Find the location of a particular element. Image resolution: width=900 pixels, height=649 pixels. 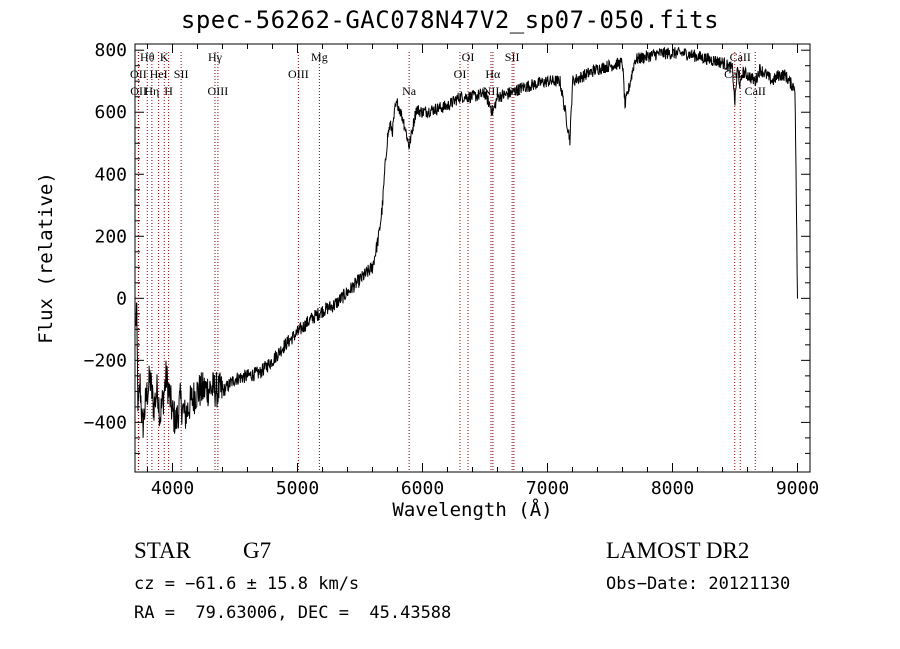

x-tick-label: 7000 is located at coordinates (547, 488).